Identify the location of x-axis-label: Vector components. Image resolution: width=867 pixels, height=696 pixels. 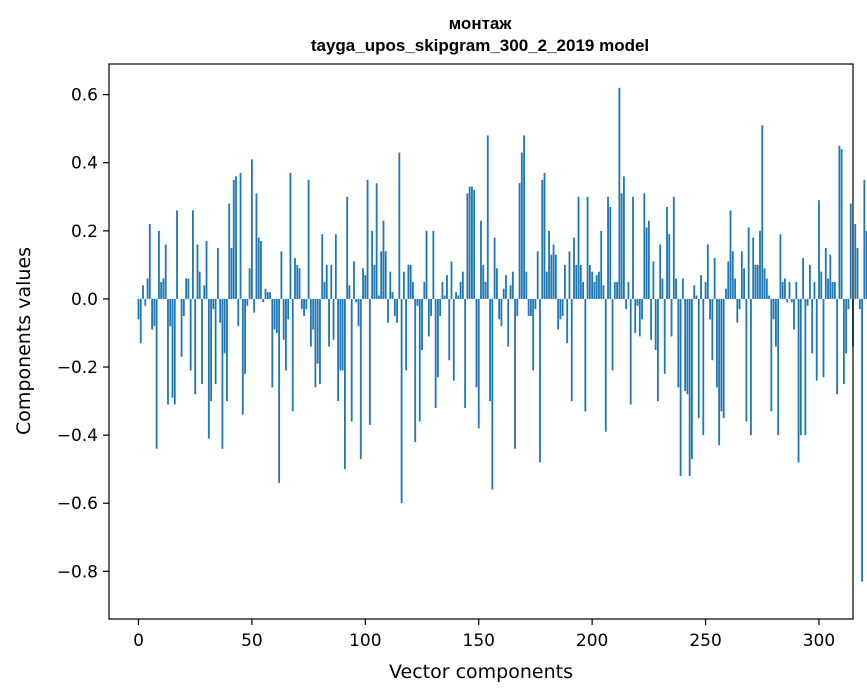
(481, 672).